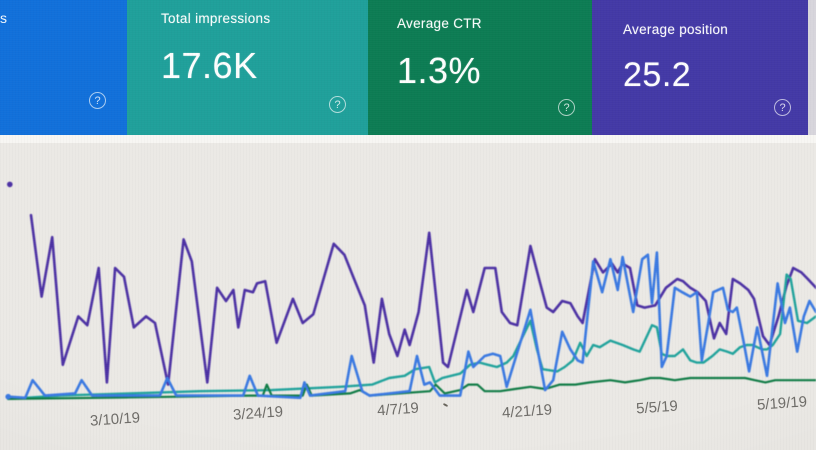 The width and height of the screenshot is (816, 450). I want to click on x-axis-label: 5/19/19, so click(782, 403).